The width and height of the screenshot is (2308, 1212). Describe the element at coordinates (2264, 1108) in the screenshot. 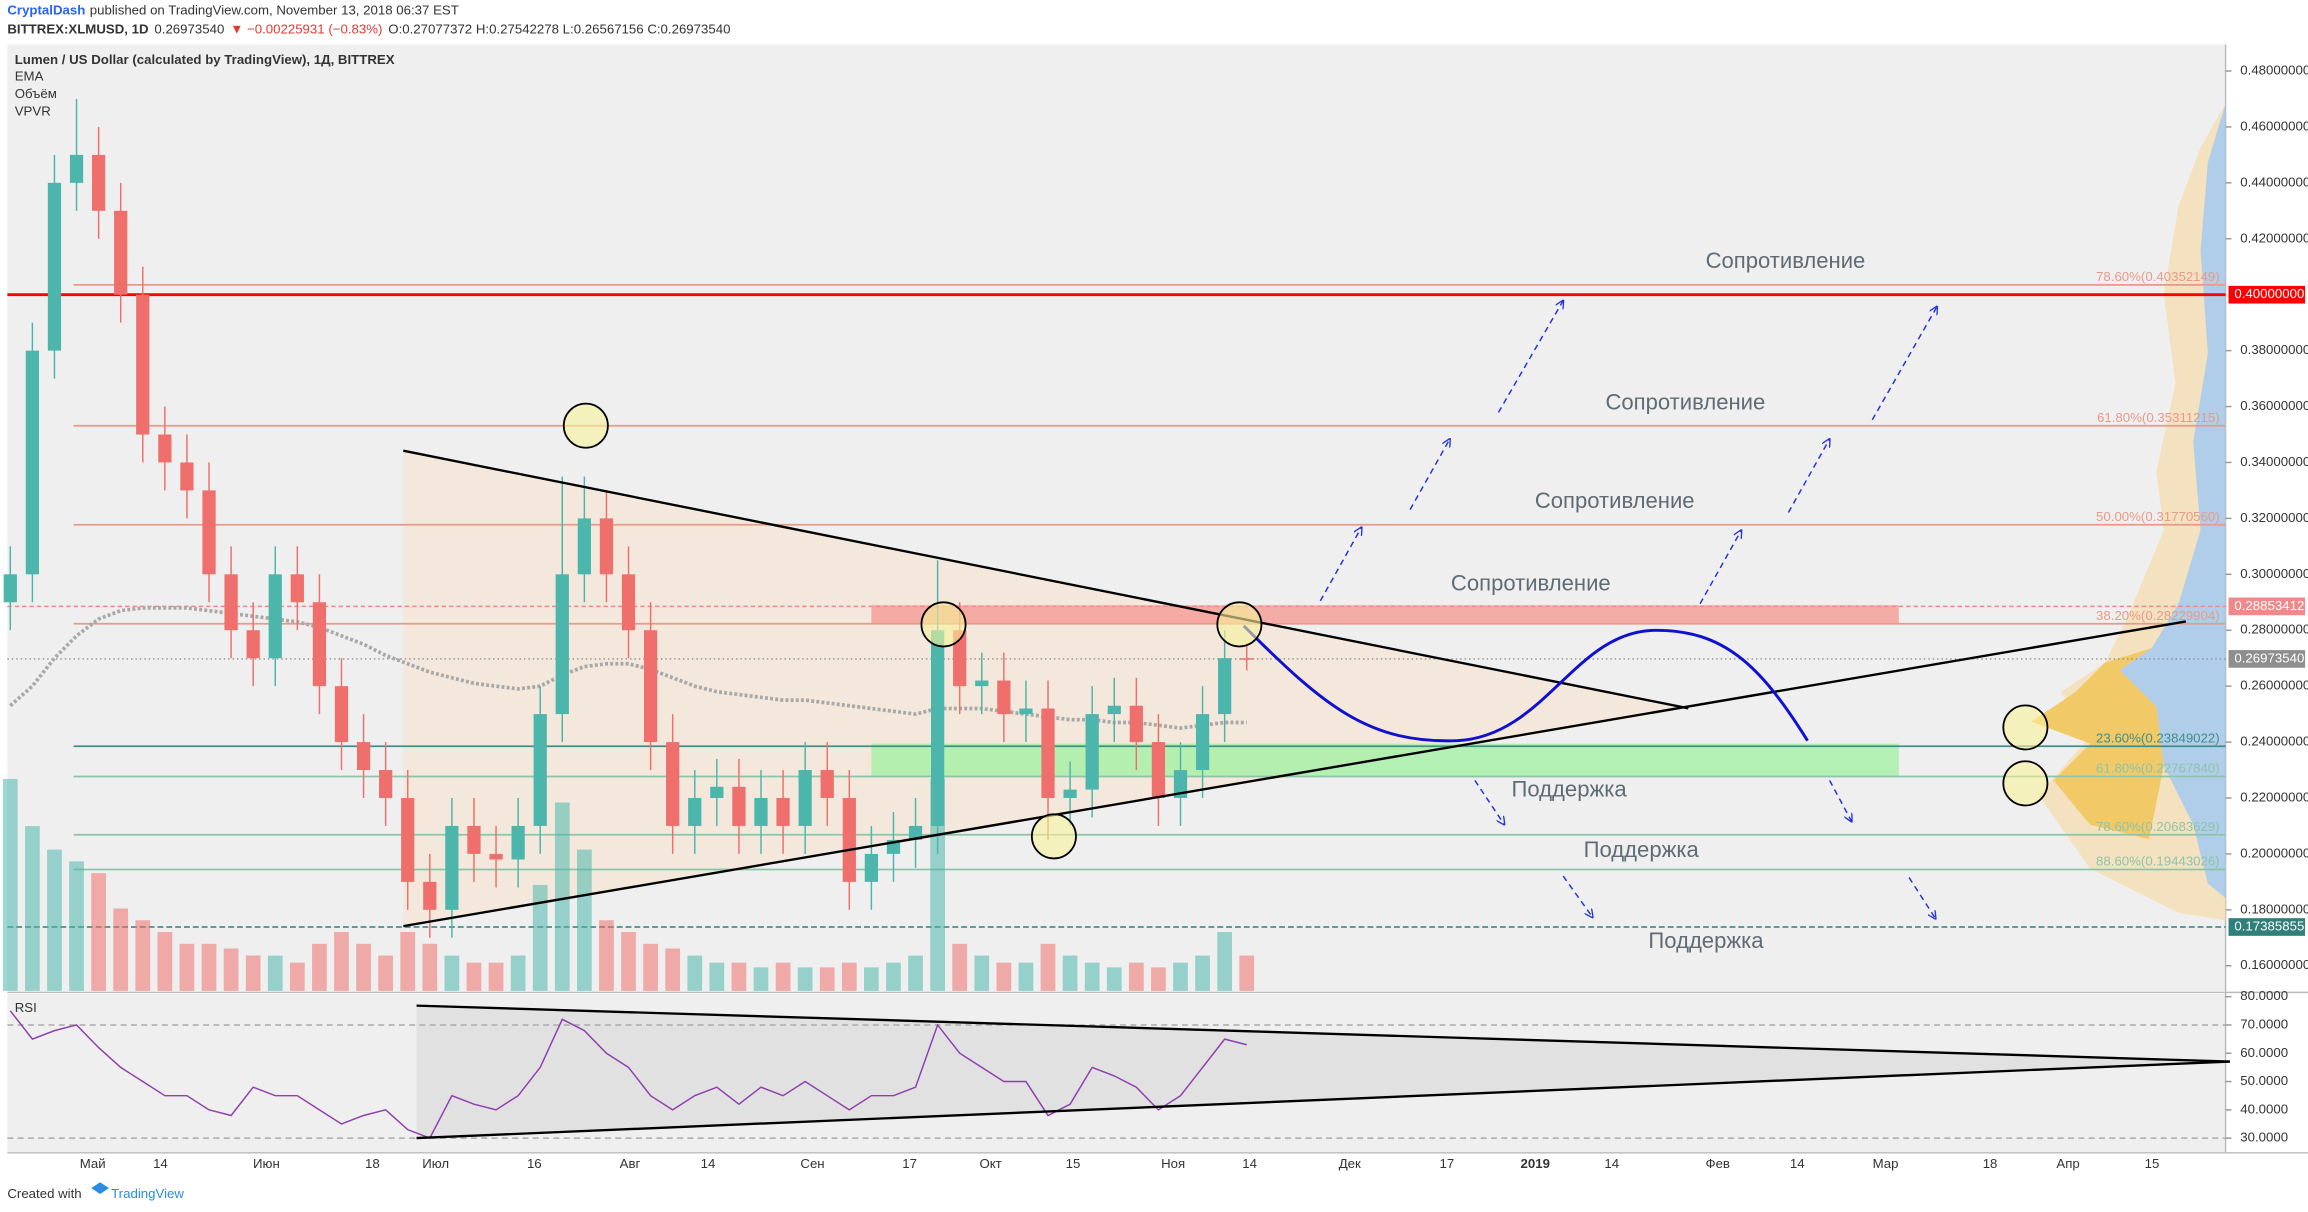

I see `rsi-tick-label: 40.0000` at that location.